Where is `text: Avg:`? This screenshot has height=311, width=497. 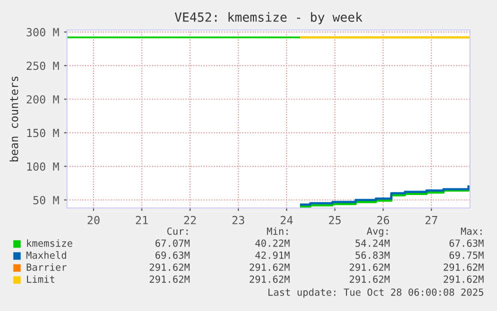 text: Avg: is located at coordinates (377, 232).